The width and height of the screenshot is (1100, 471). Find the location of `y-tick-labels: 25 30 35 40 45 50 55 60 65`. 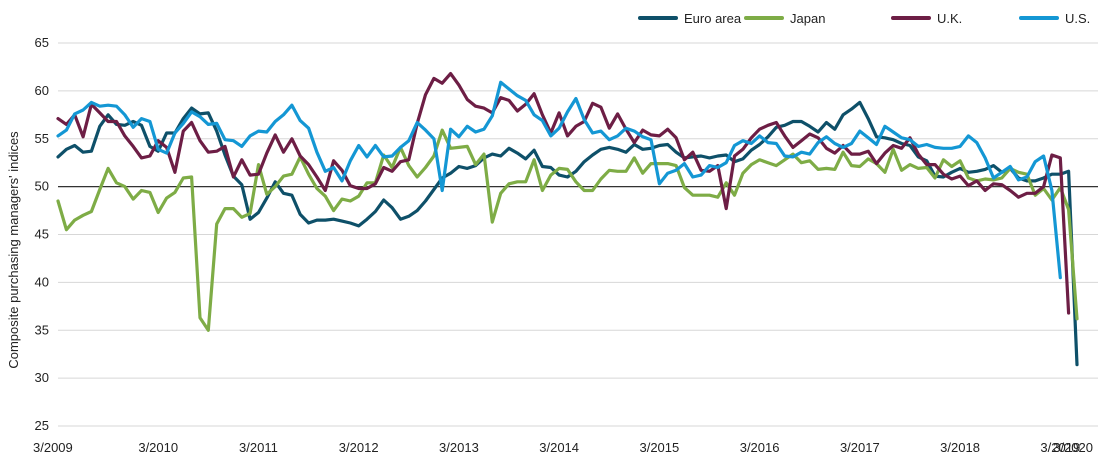

y-tick-labels: 25 30 35 40 45 50 55 60 65 is located at coordinates (42, 234).